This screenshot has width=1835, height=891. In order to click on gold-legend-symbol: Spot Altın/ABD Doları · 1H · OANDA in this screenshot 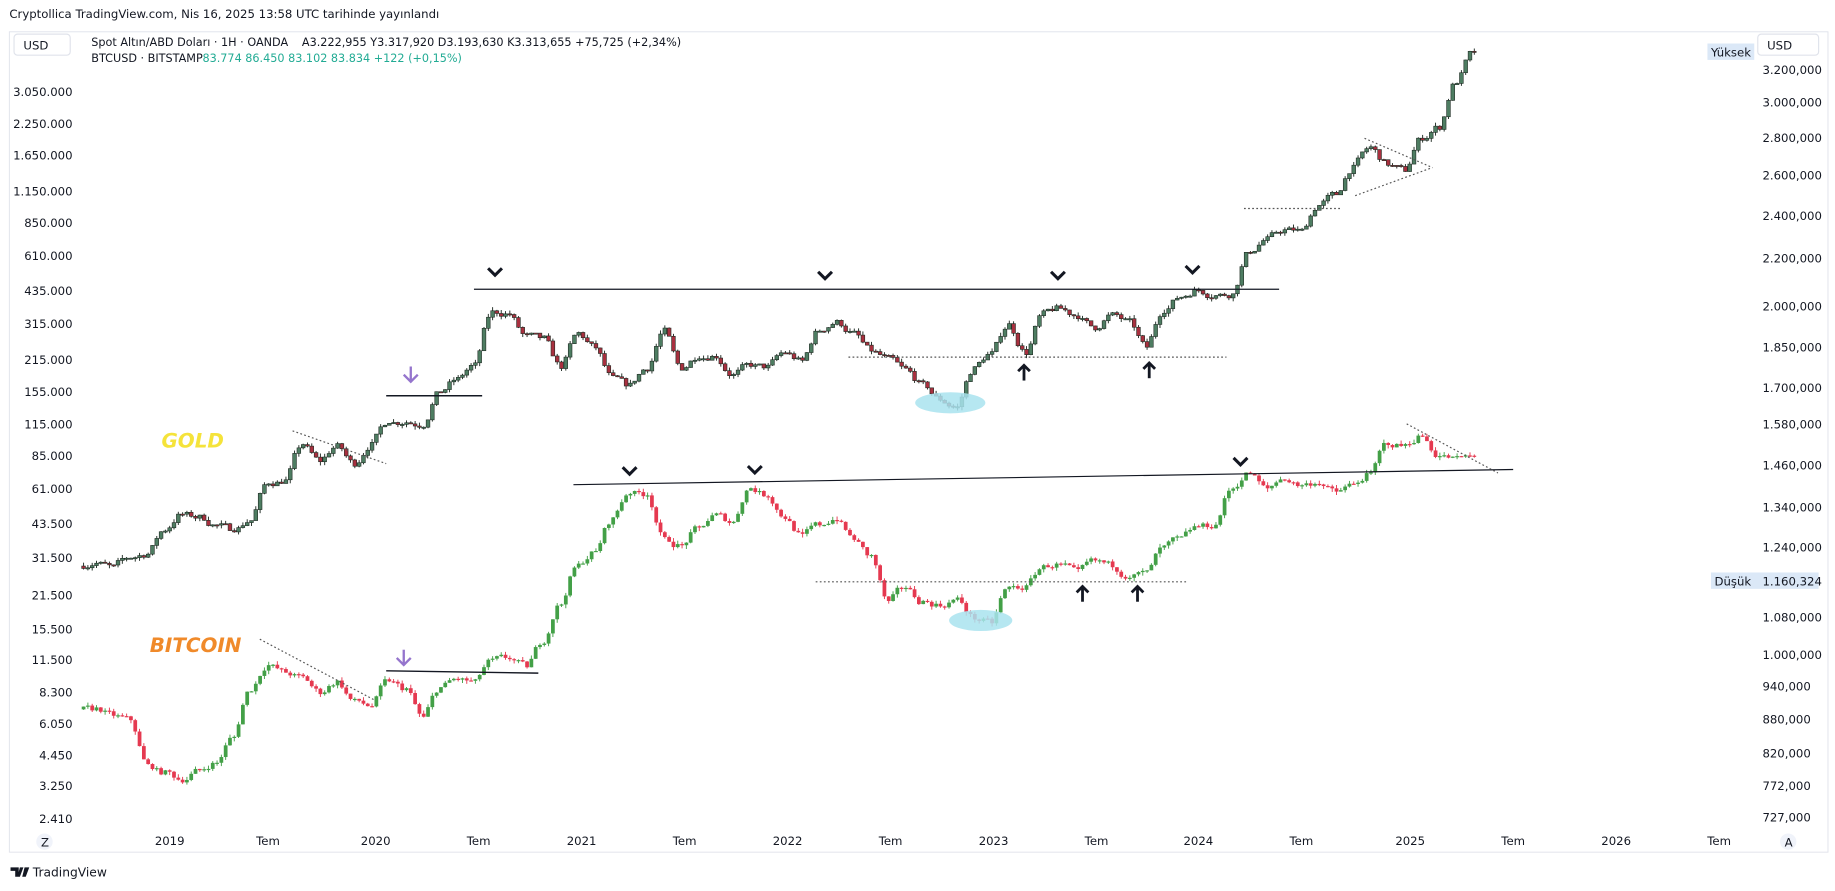, I will do `click(189, 42)`.